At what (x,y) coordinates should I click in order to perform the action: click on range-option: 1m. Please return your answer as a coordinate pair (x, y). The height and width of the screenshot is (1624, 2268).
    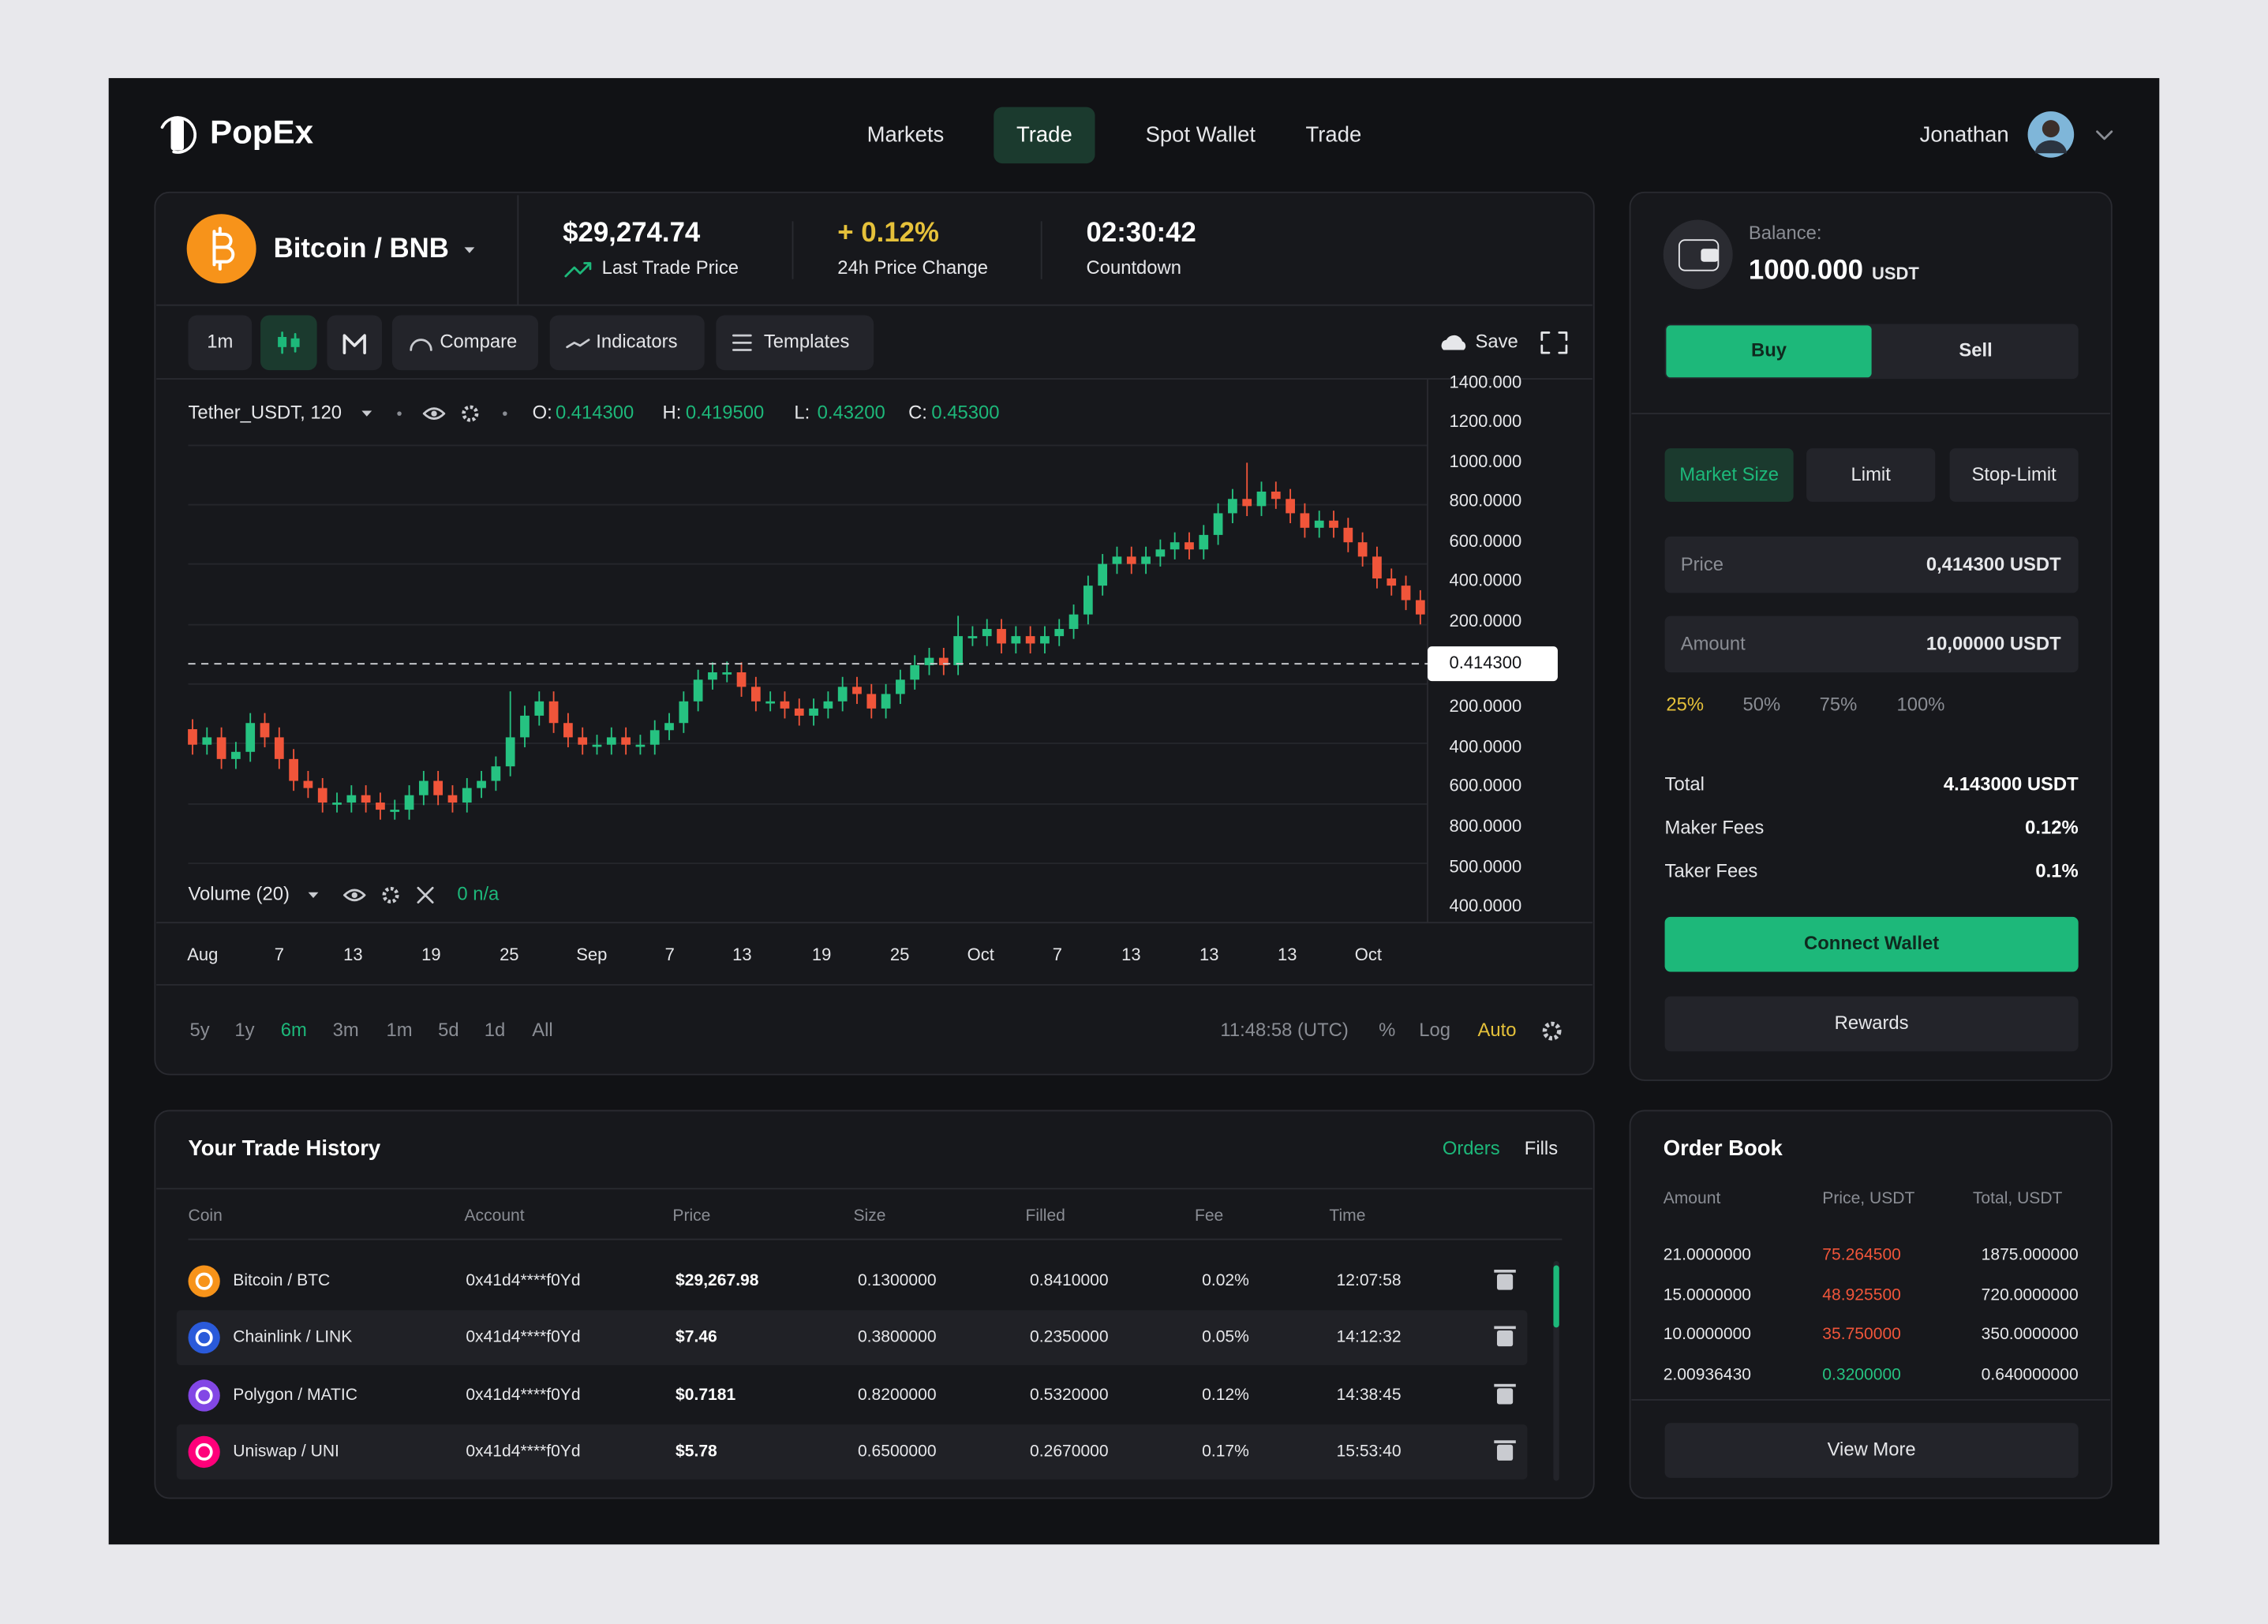
    Looking at the image, I should click on (399, 1030).